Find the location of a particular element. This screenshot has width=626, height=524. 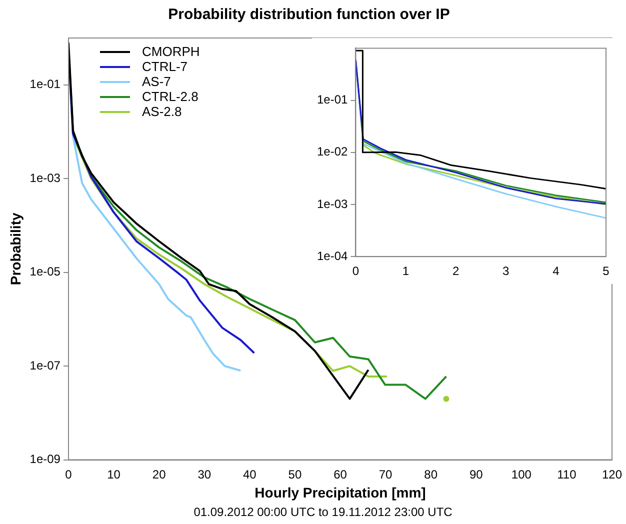

legend-label: CTRL-7 is located at coordinates (165, 66).